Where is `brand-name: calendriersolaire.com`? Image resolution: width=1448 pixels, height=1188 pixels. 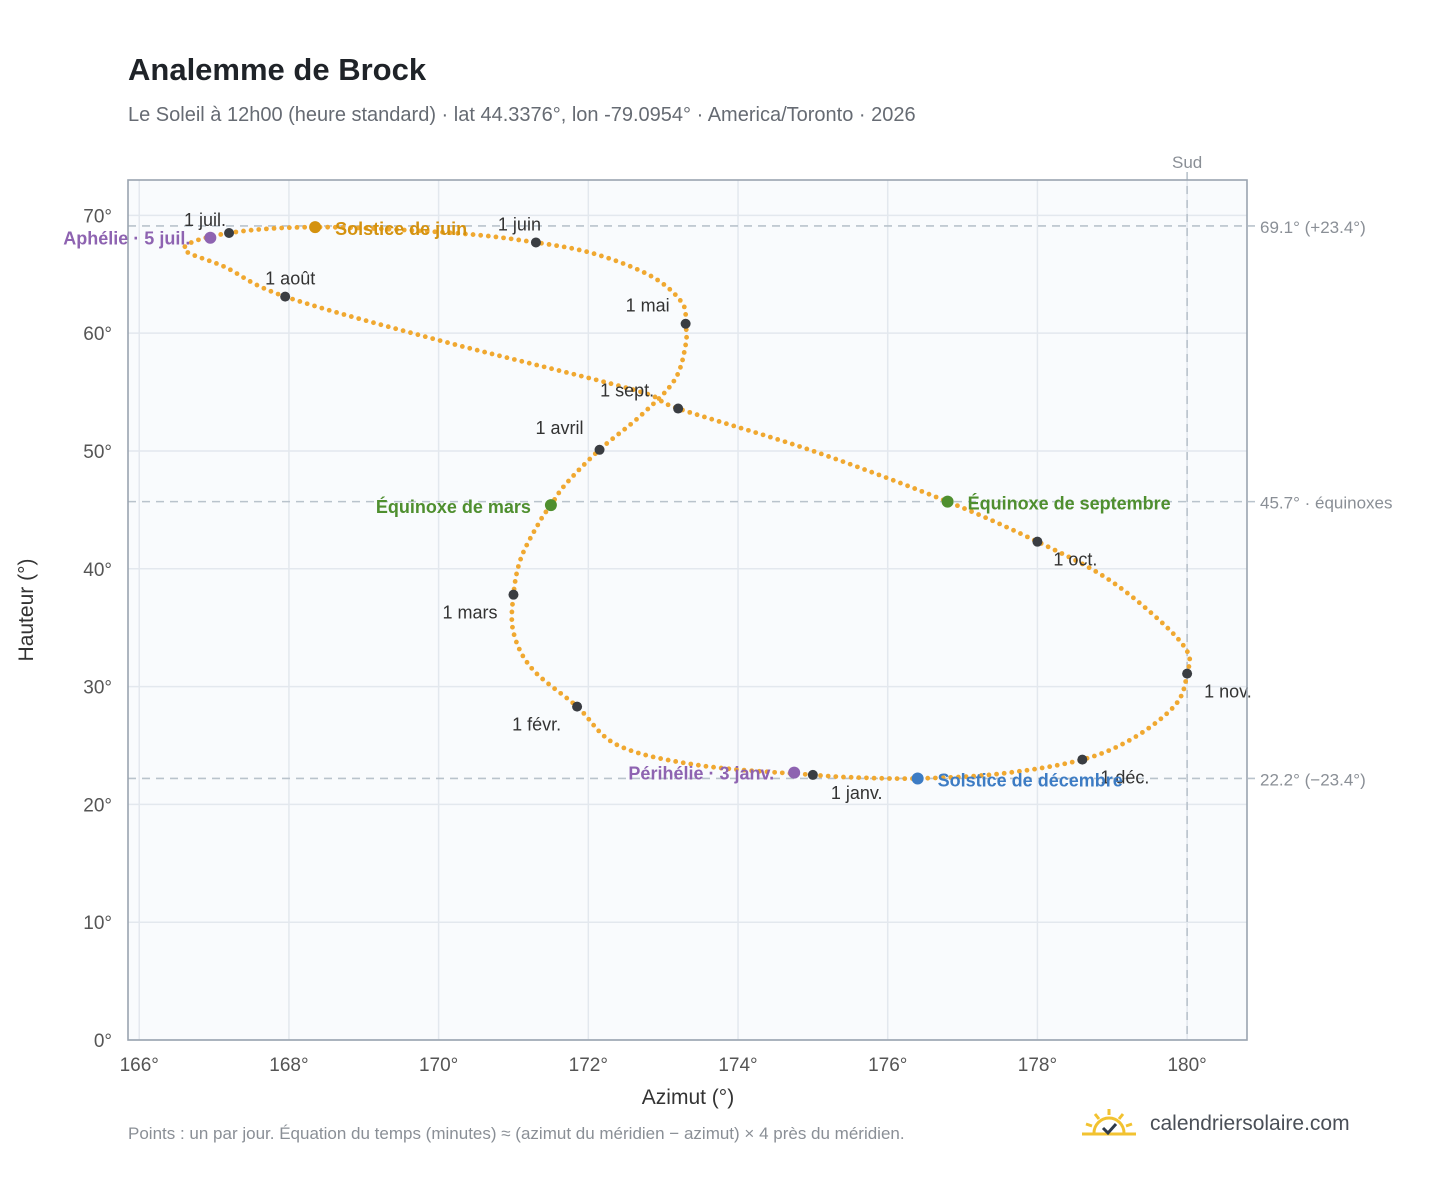
brand-name: calendriersolaire.com is located at coordinates (1250, 1123).